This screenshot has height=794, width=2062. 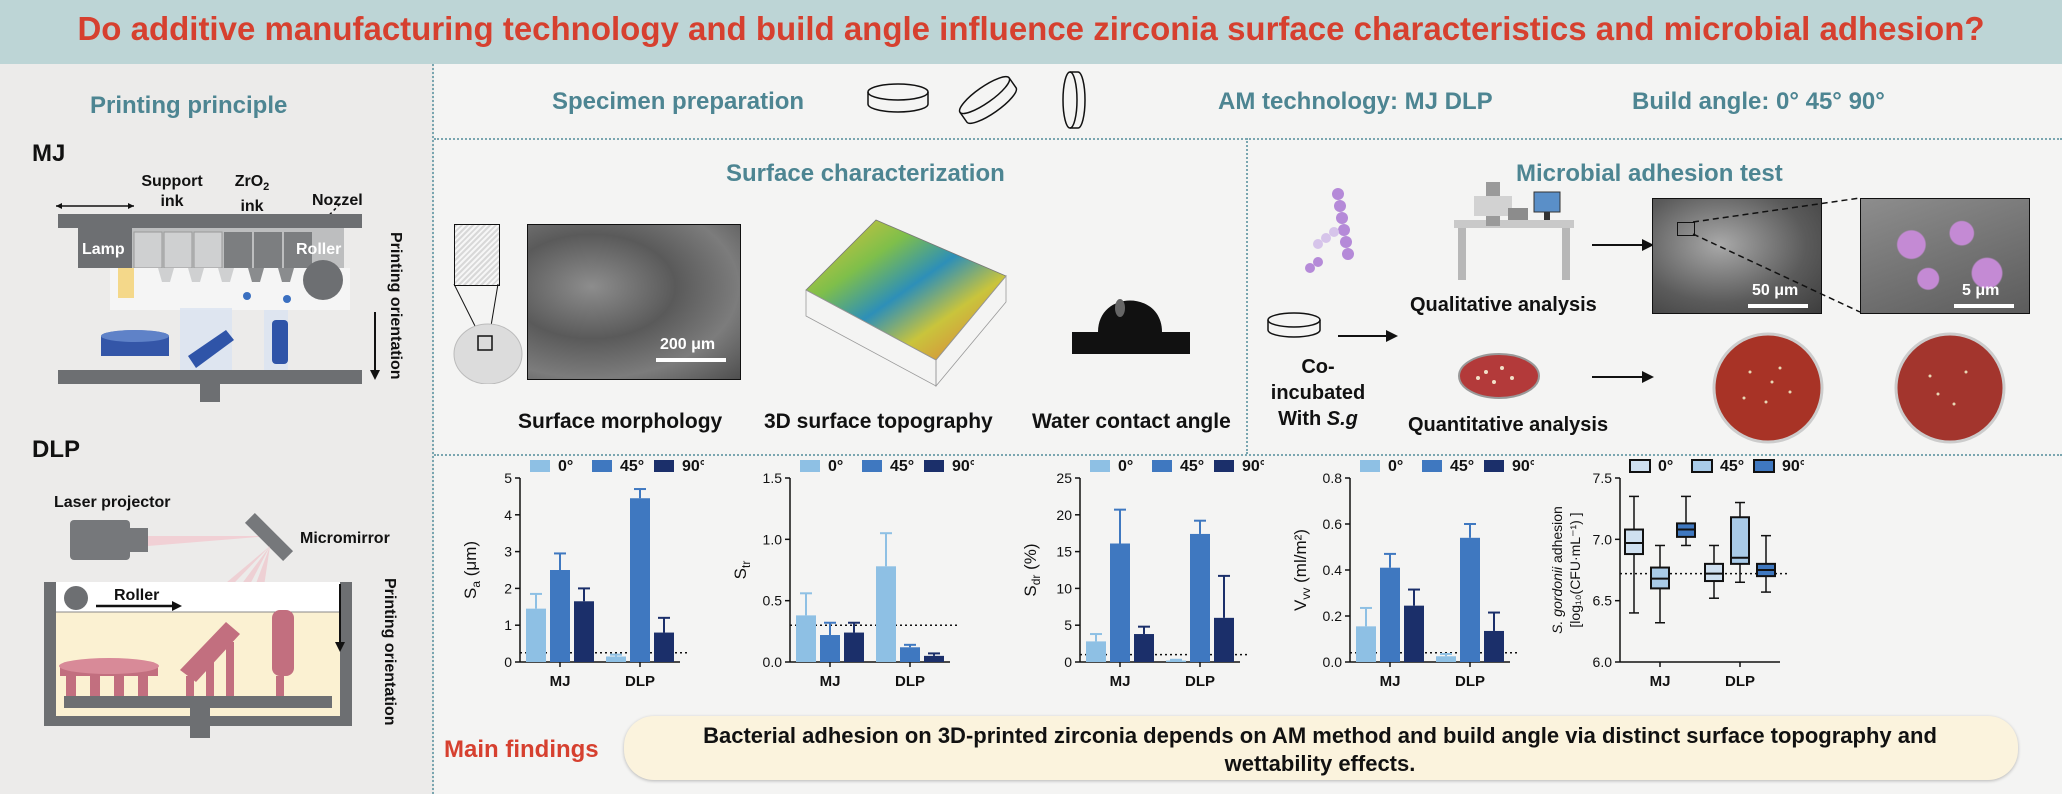 I want to click on y-tick-label: 15, so click(x=1064, y=552).